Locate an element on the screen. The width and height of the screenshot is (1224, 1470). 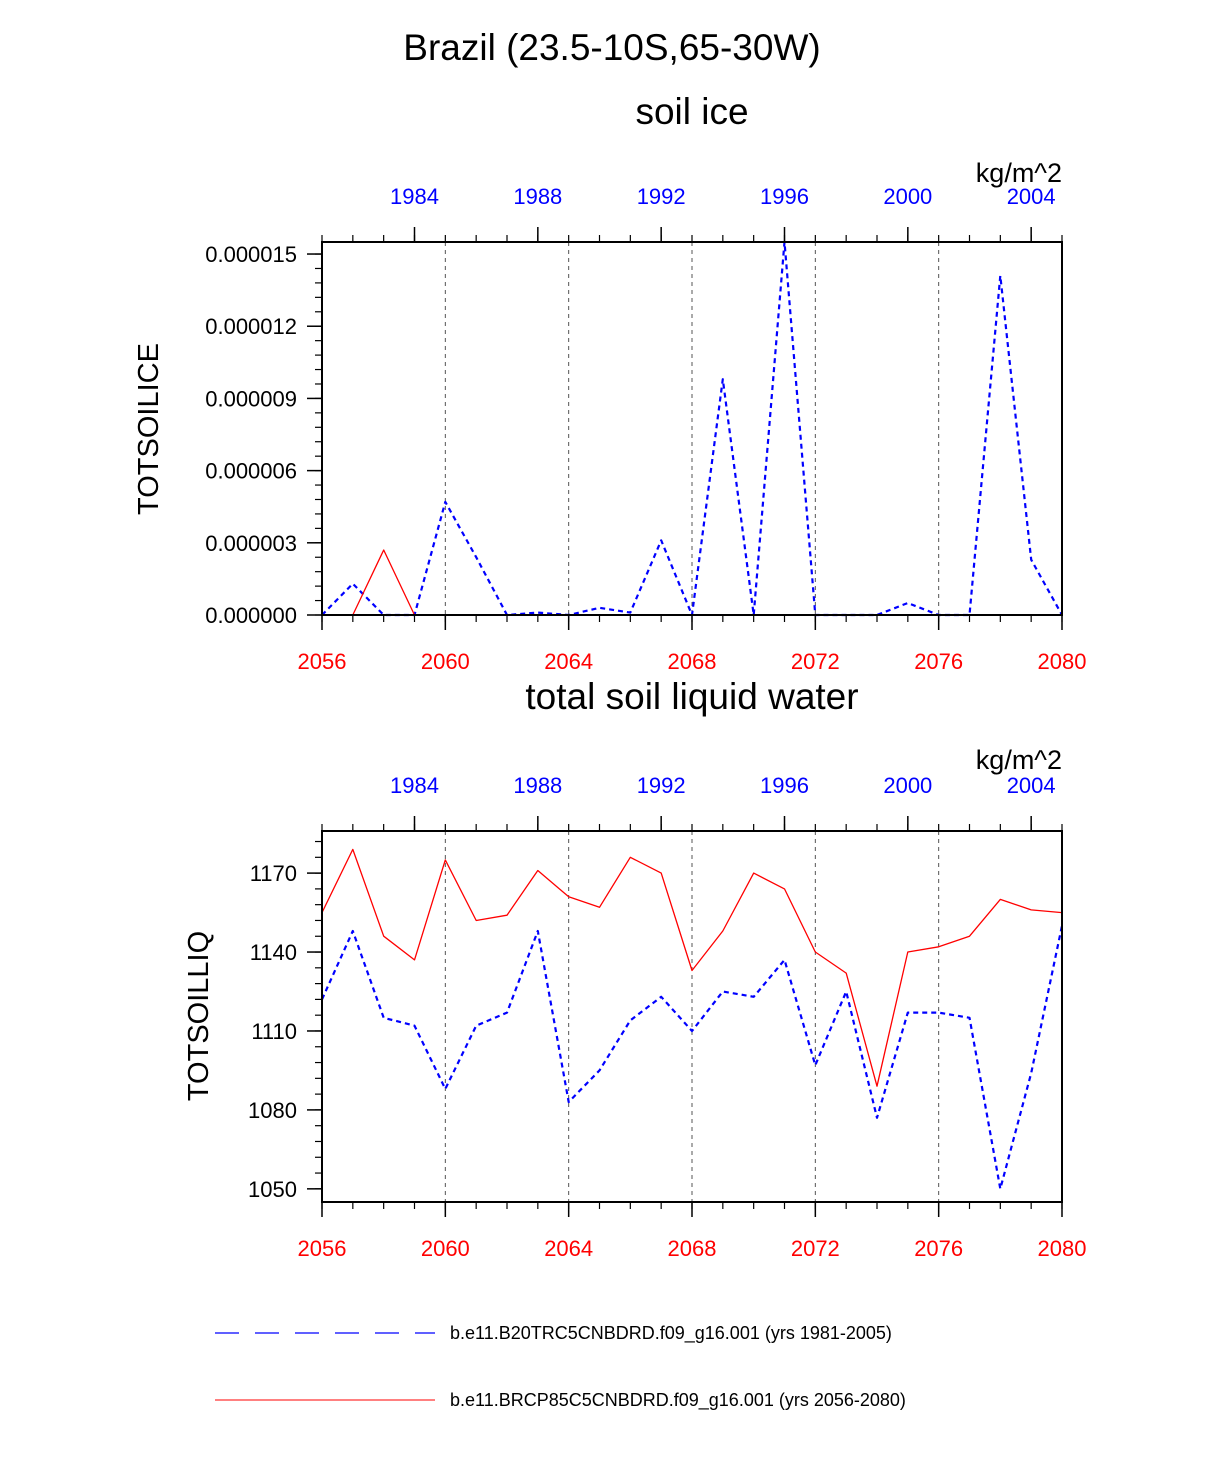
soil-ice-y-label: TOTSOILICE is located at coordinates (149, 429).